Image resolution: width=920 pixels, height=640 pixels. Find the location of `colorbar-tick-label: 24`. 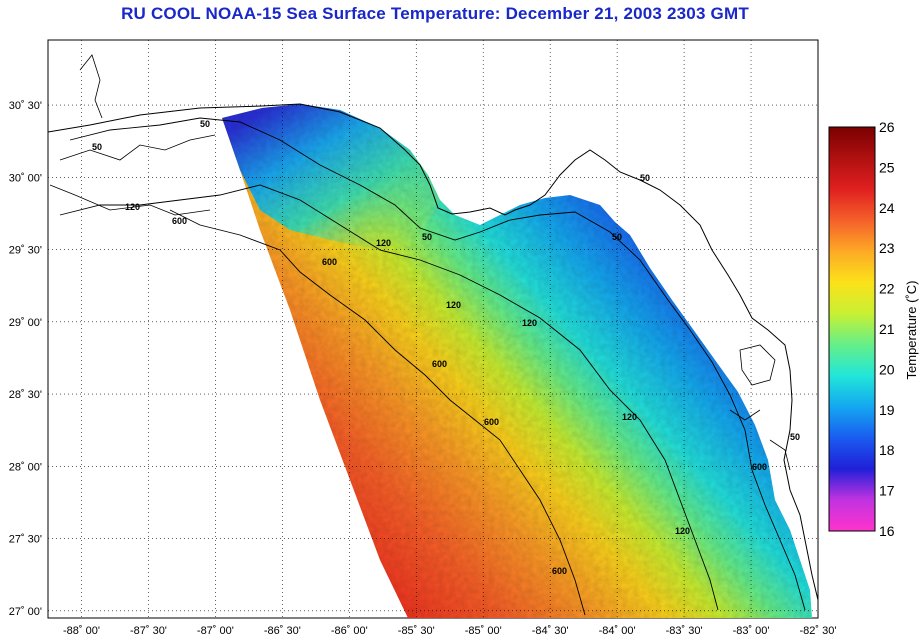

colorbar-tick-label: 24 is located at coordinates (887, 208).